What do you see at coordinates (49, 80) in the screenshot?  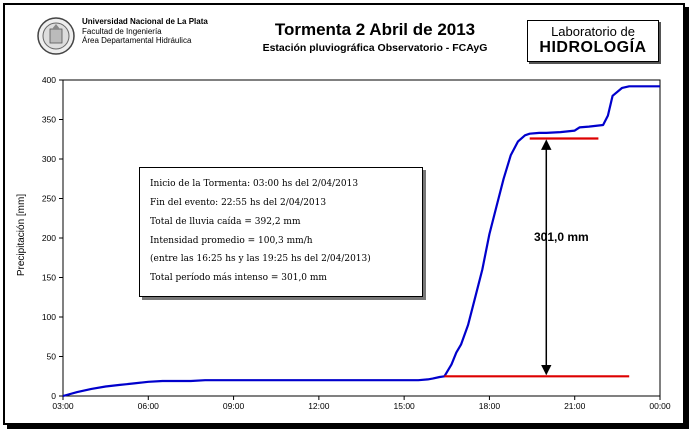 I see `y-tick-label: 400` at bounding box center [49, 80].